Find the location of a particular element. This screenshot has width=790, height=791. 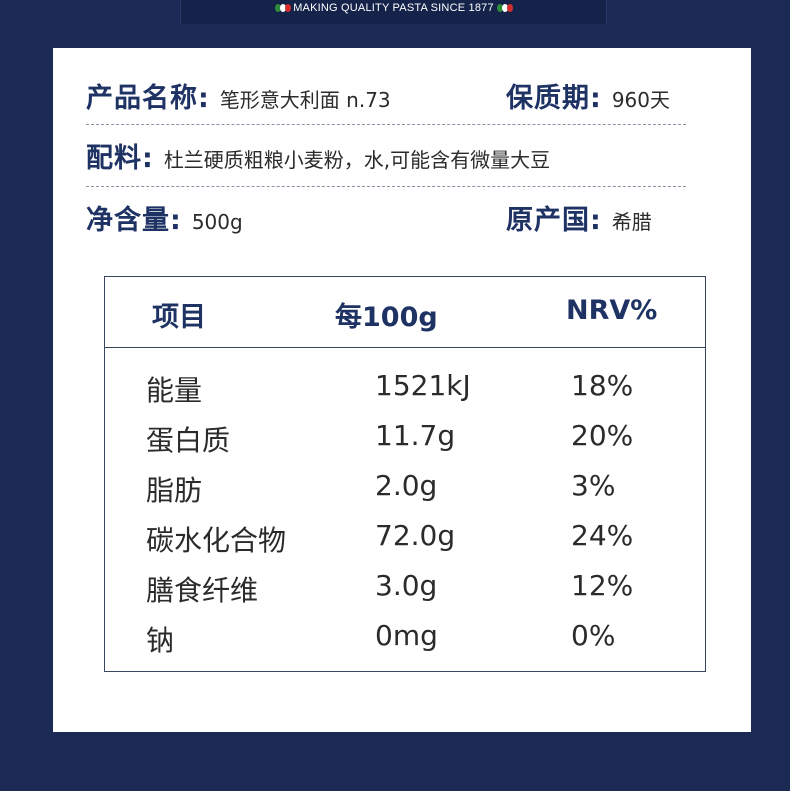

table-row: 能量 1521kJ 18% is located at coordinates (405, 394).